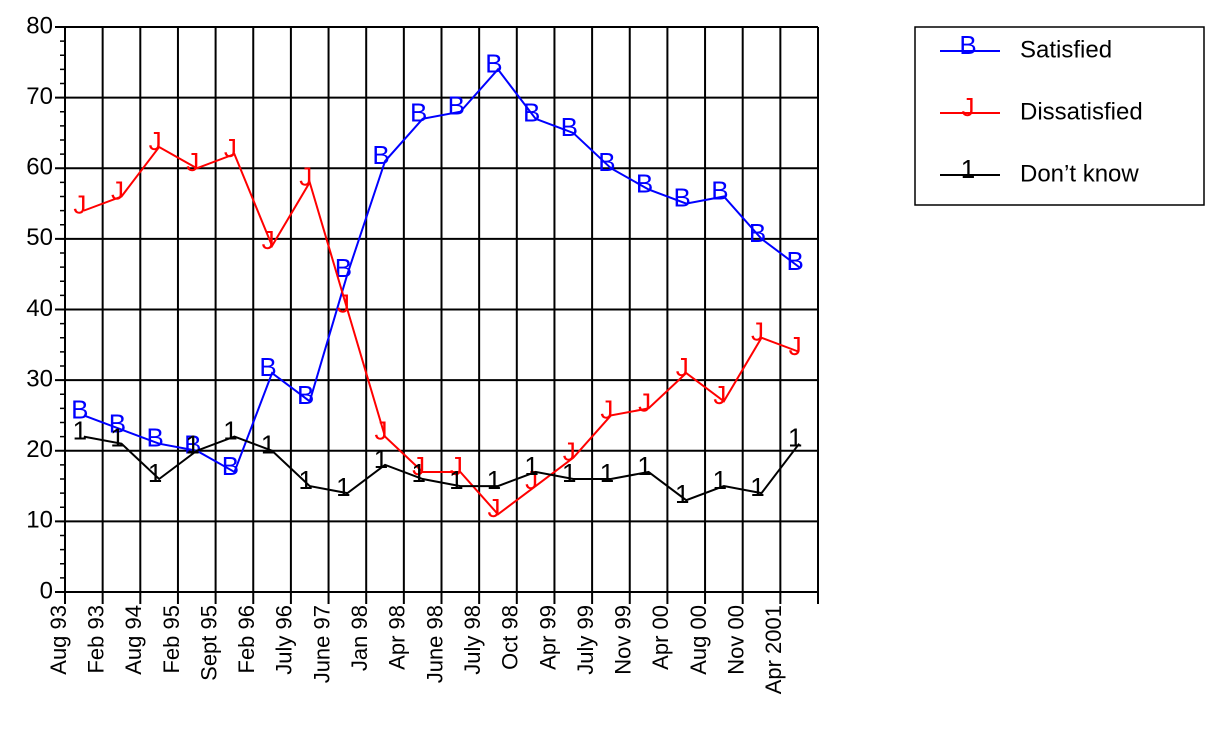  Describe the element at coordinates (967, 45) in the screenshot. I see `legend-marker: B` at that location.